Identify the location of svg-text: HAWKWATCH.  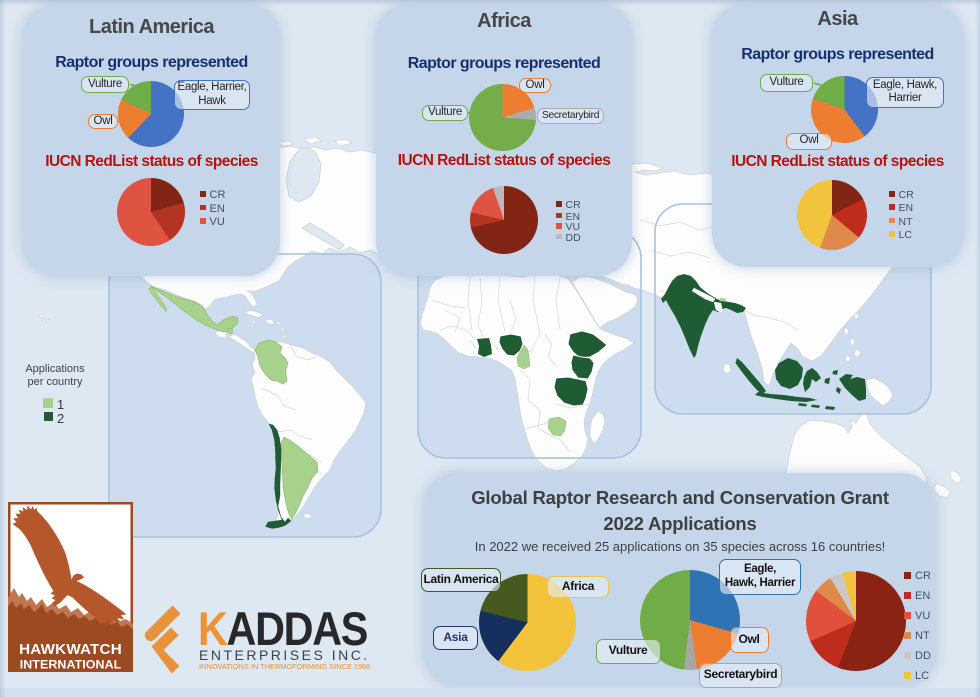
(70, 649).